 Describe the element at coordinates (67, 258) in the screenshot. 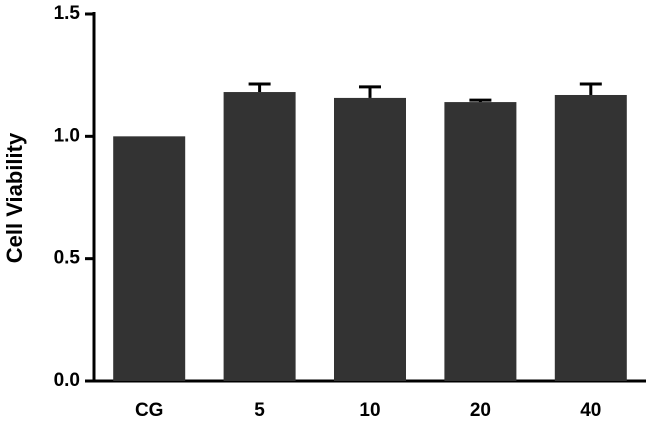

I see `y-tick-label: 0.5` at that location.